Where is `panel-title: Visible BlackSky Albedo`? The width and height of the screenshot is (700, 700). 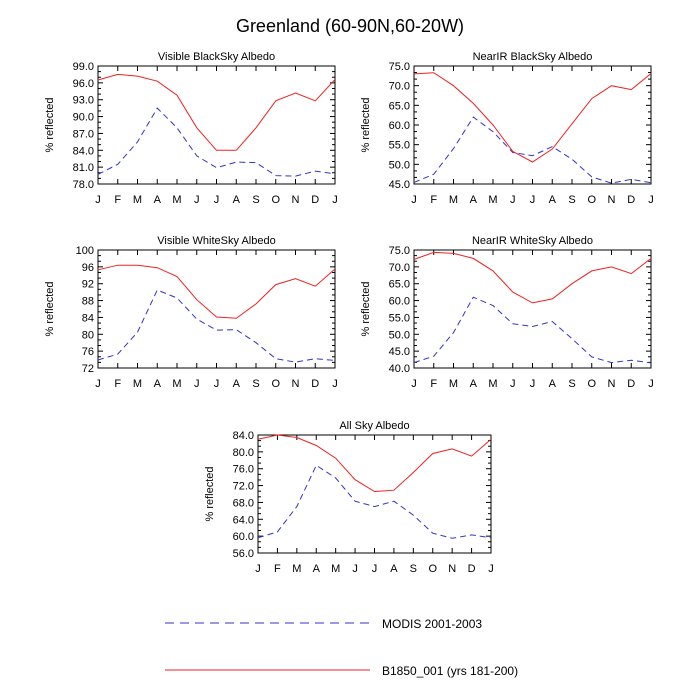 panel-title: Visible BlackSky Albedo is located at coordinates (216, 57).